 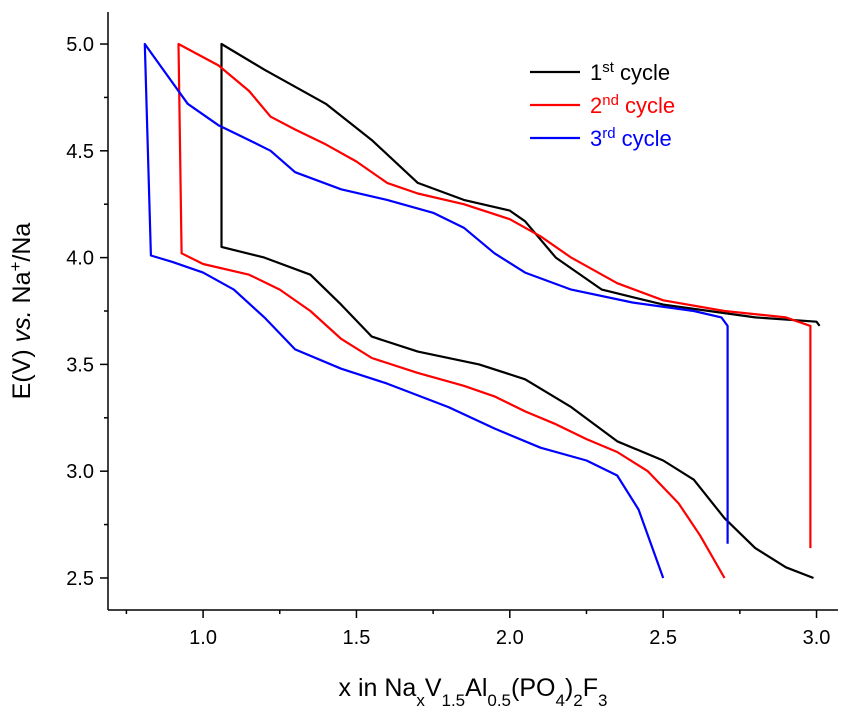 I want to click on text-part: V, so click(x=433, y=688).